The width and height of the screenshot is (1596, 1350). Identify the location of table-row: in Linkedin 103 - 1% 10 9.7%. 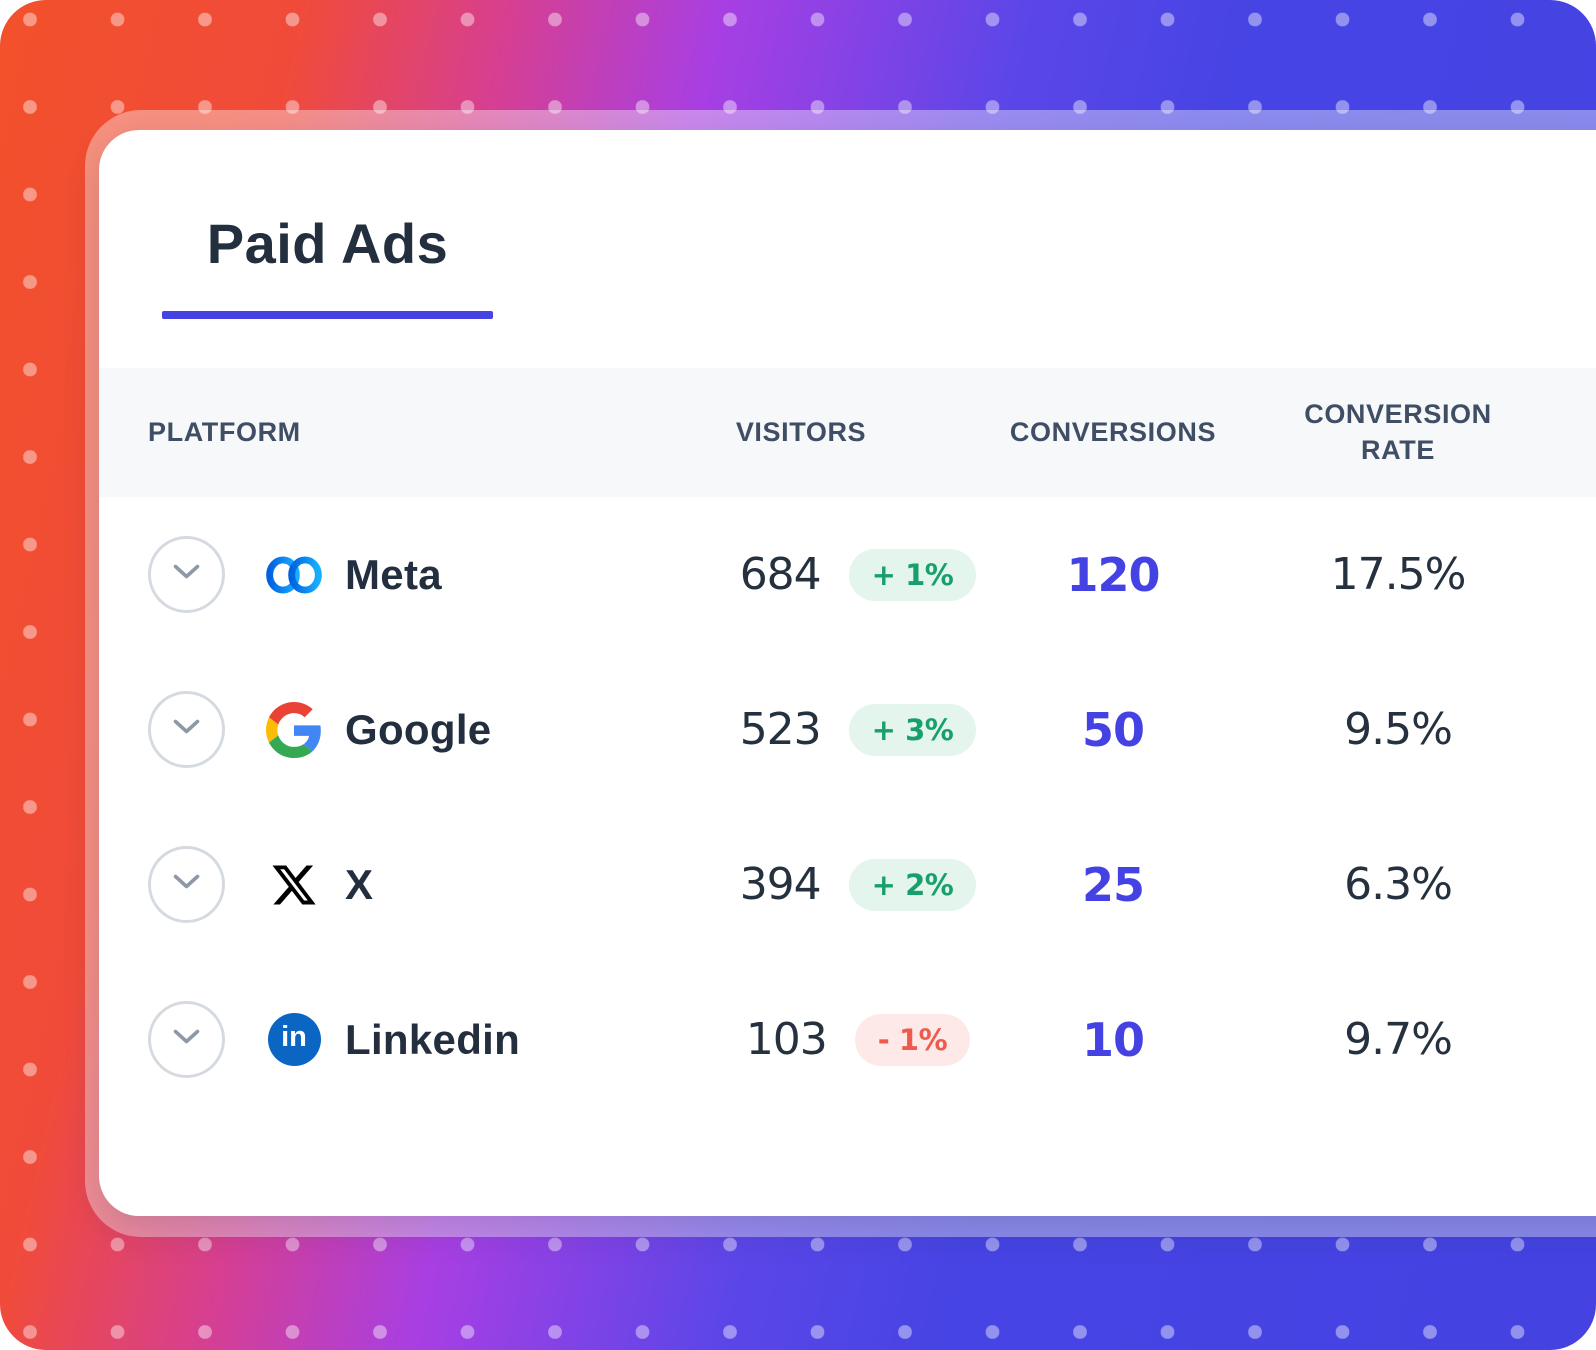
(847, 1039).